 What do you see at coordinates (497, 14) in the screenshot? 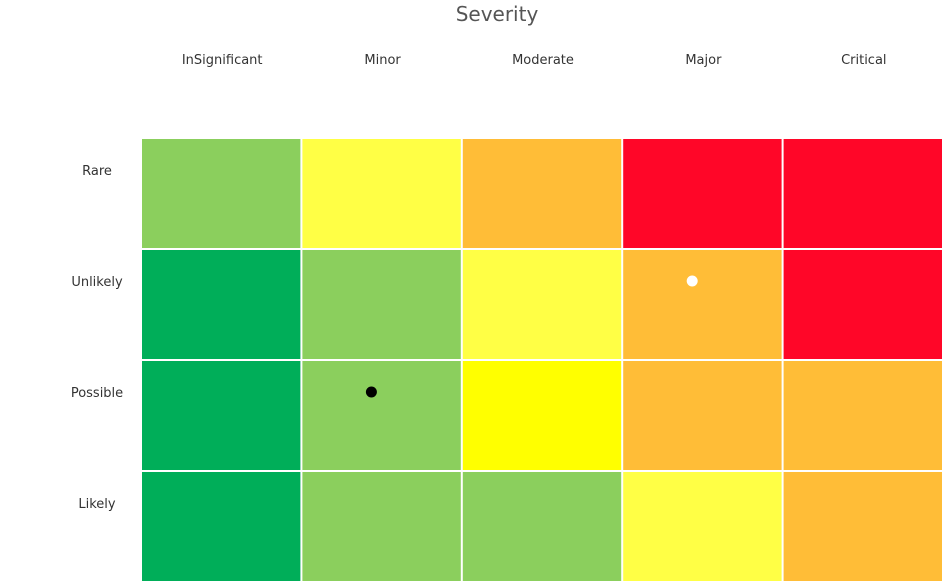
I see `chart-title: Severity` at bounding box center [497, 14].